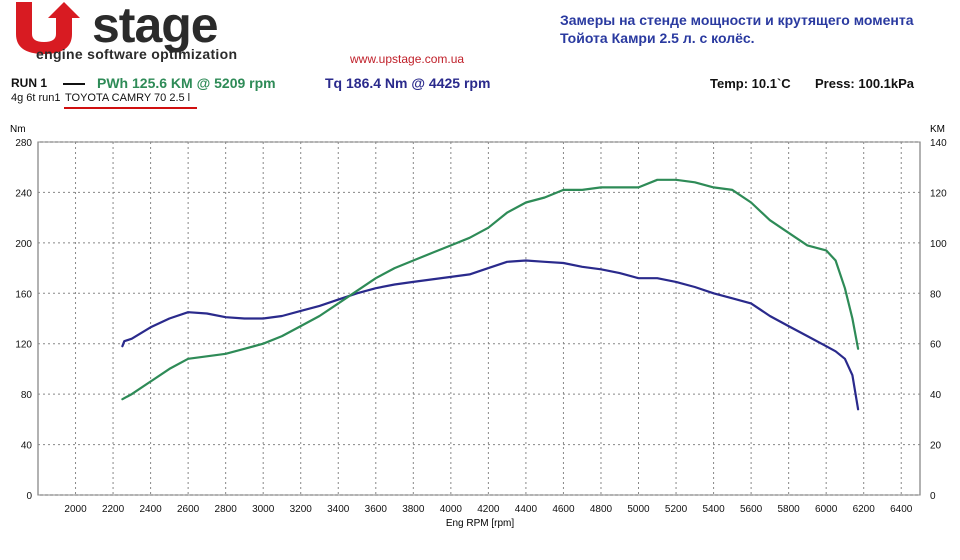  What do you see at coordinates (23, 143) in the screenshot?
I see `y-left-tick-label: 280` at bounding box center [23, 143].